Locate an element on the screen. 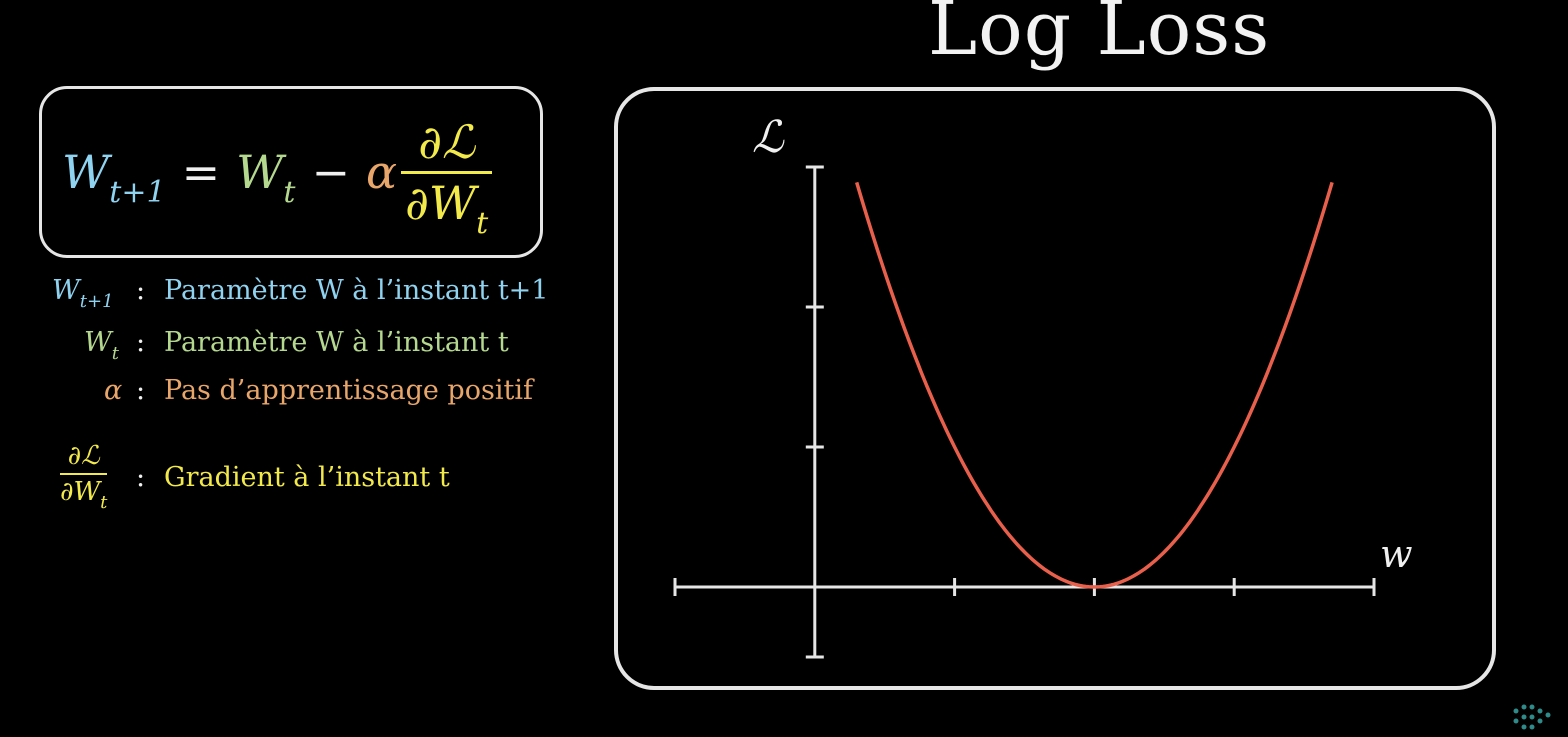 Image resolution: width=1568 pixels, height=737 pixels. update-rule-box: Wt+1 = Wt − α ∂ℒ ∂Wt is located at coordinates (291, 172).